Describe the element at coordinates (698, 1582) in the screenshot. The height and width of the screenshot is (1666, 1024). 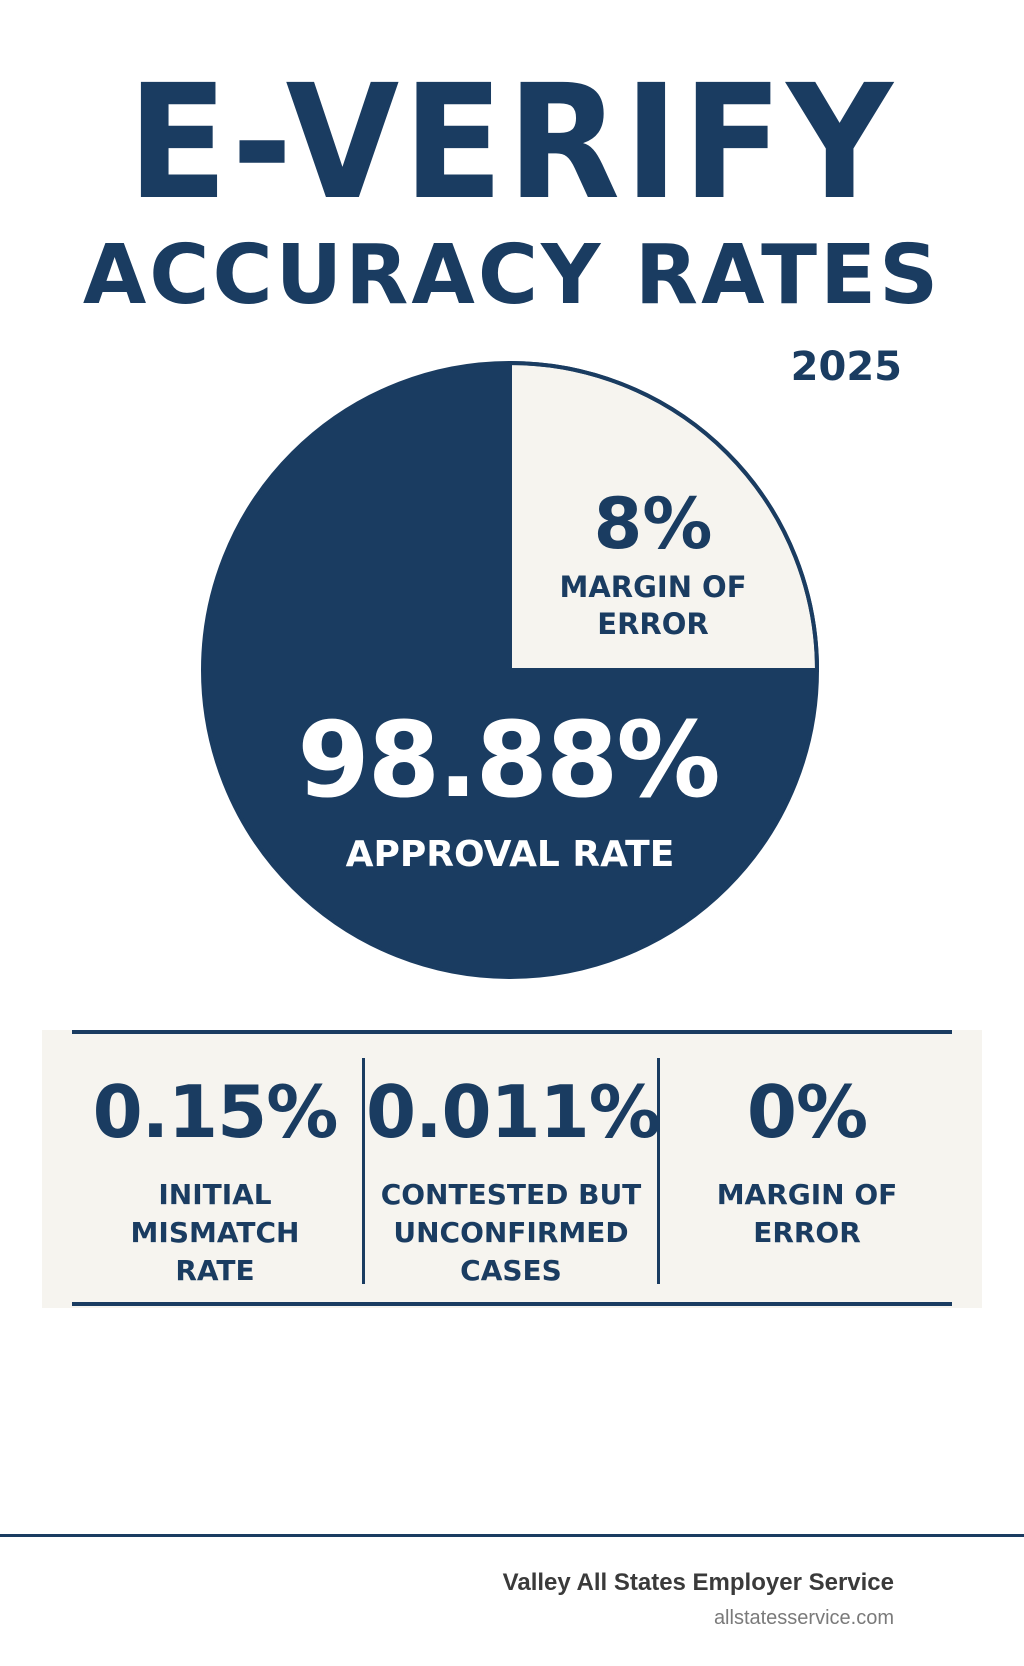
I see `footer-company: Valley All States Employer Service` at that location.